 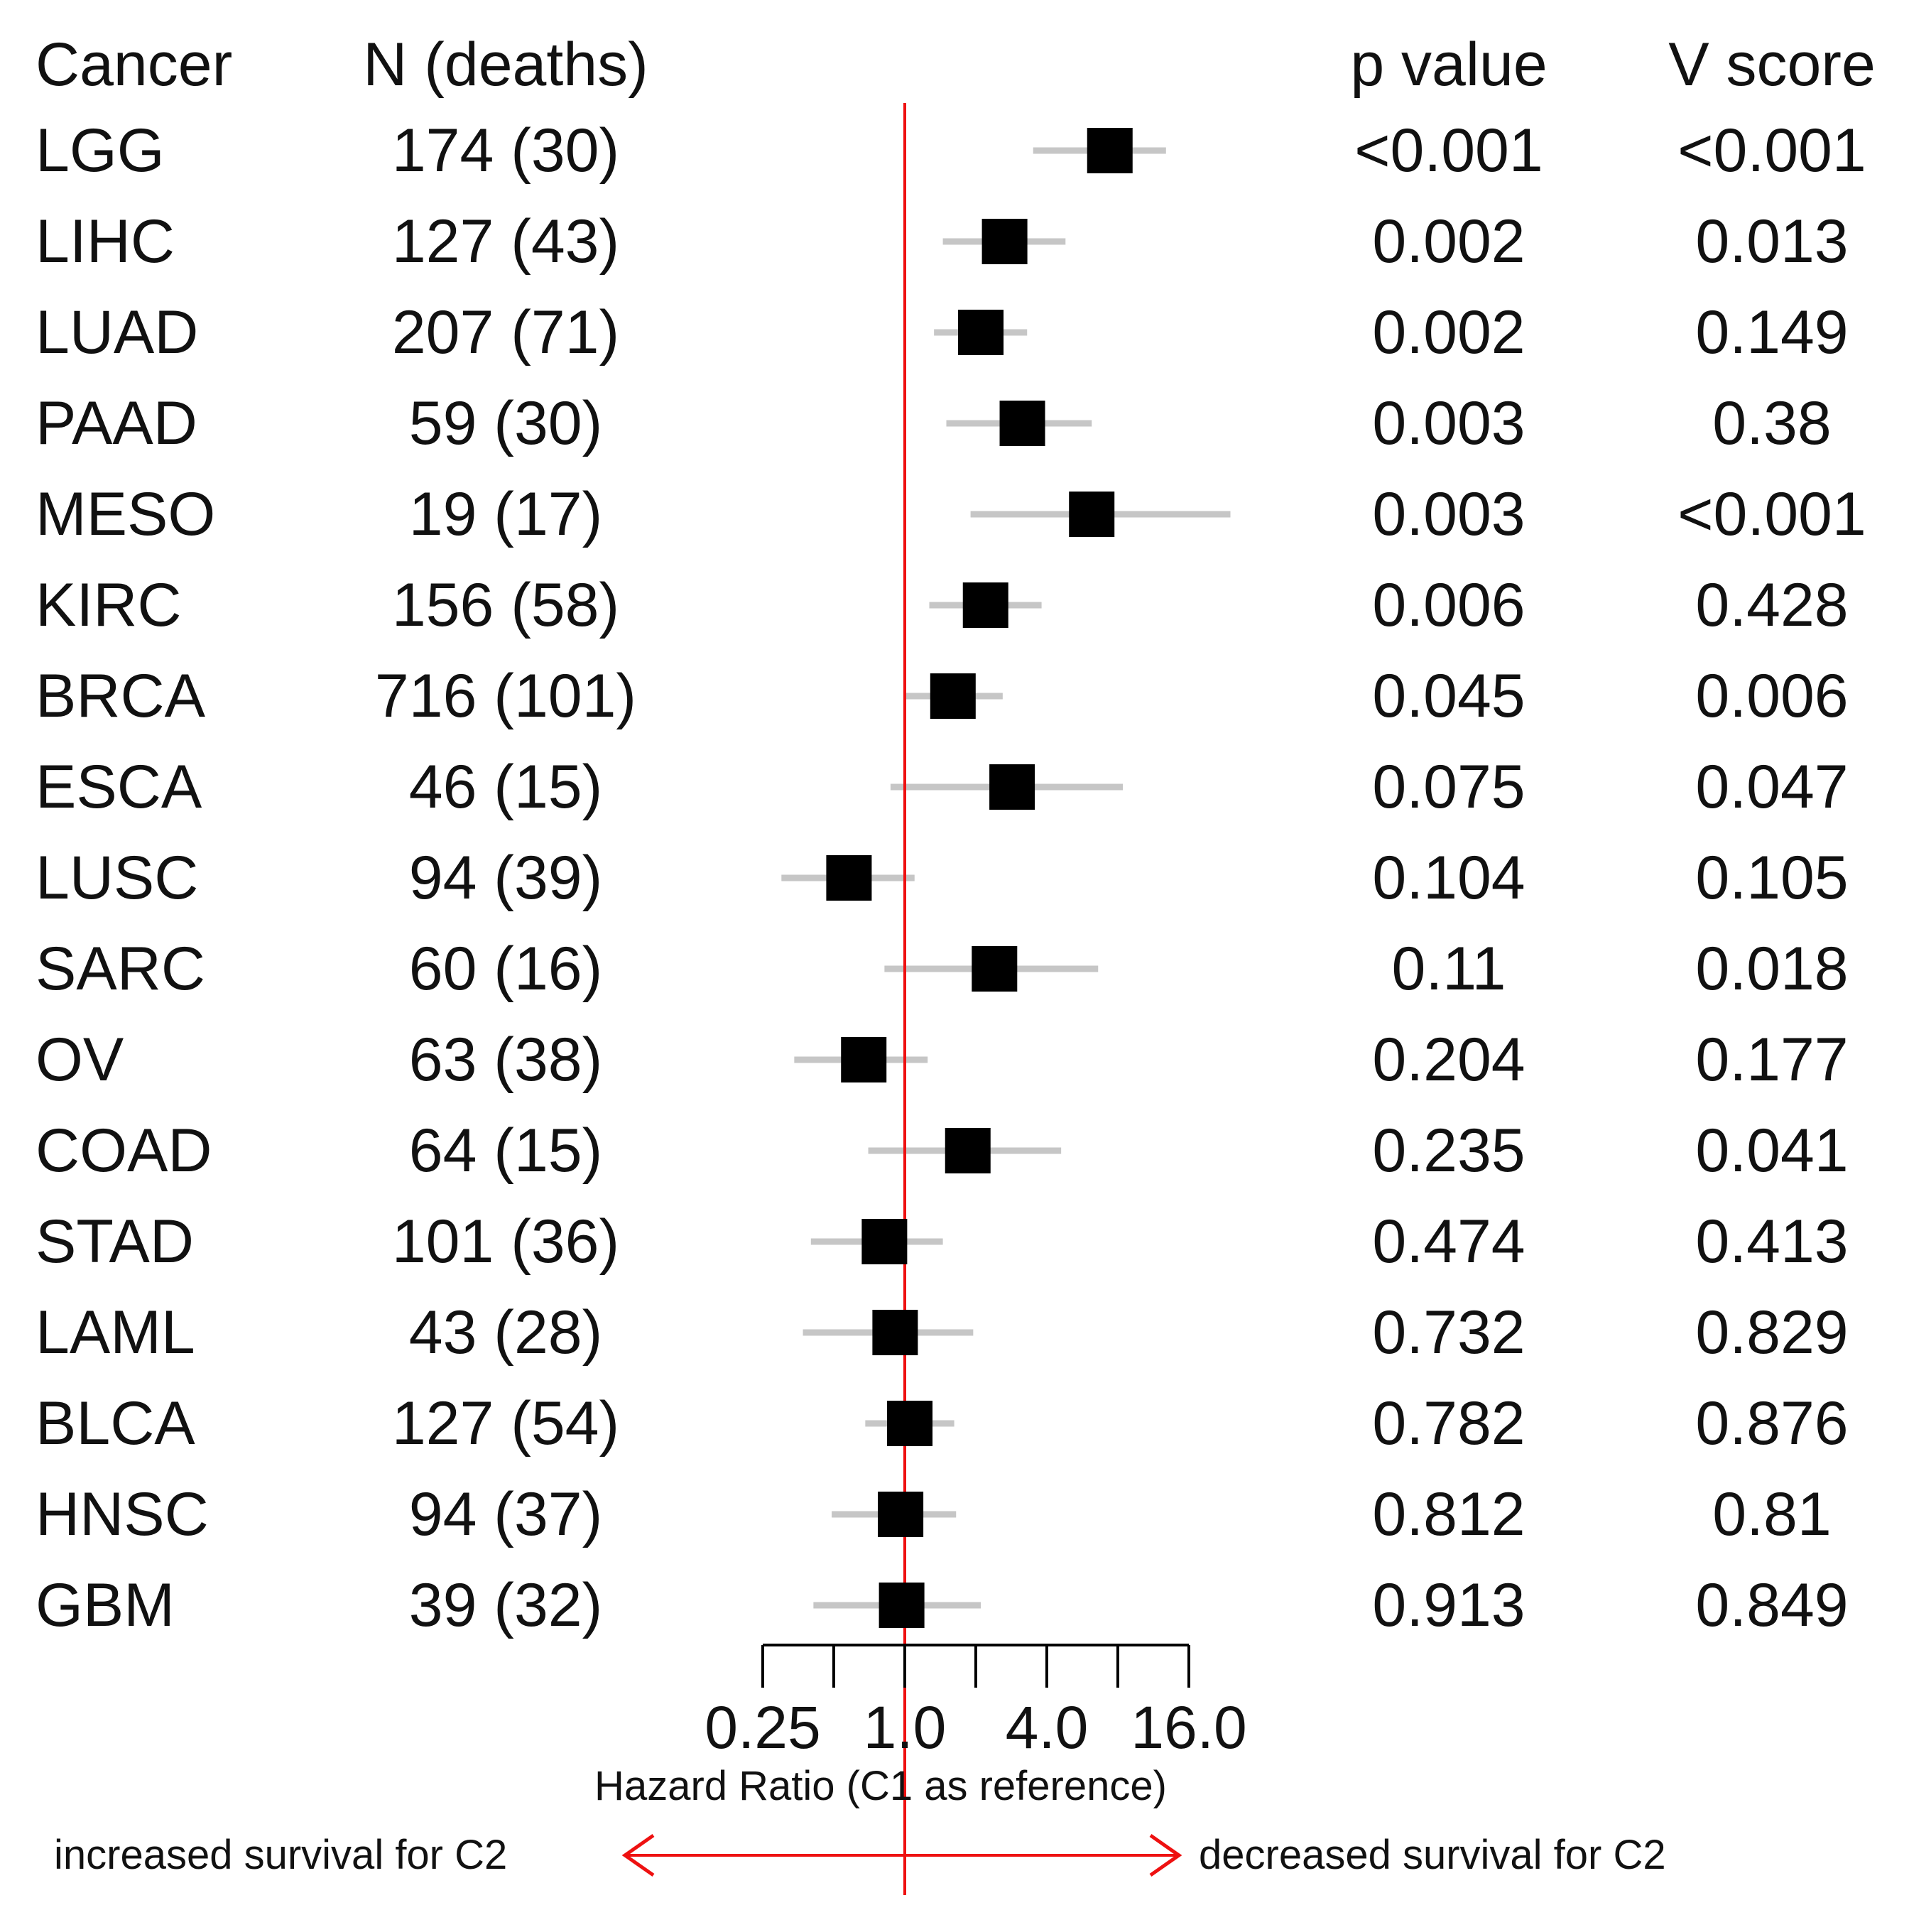 I want to click on hr-marker-lgg, so click(x=1110, y=150).